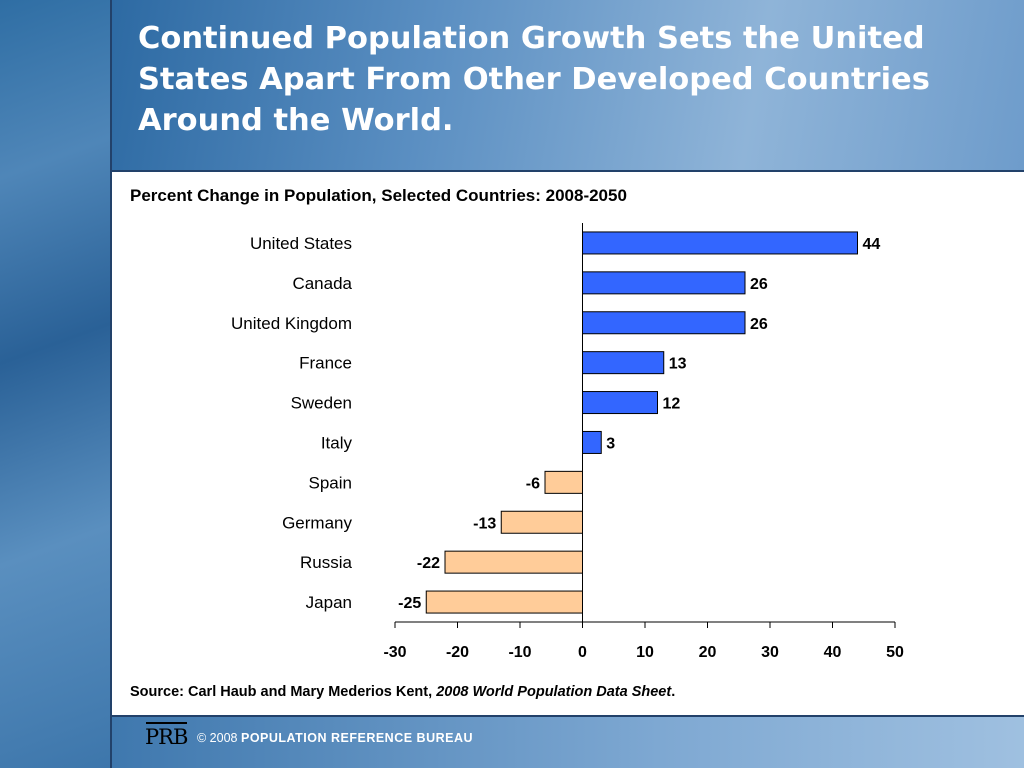  Describe the element at coordinates (325, 363) in the screenshot. I see `category-label: France` at that location.